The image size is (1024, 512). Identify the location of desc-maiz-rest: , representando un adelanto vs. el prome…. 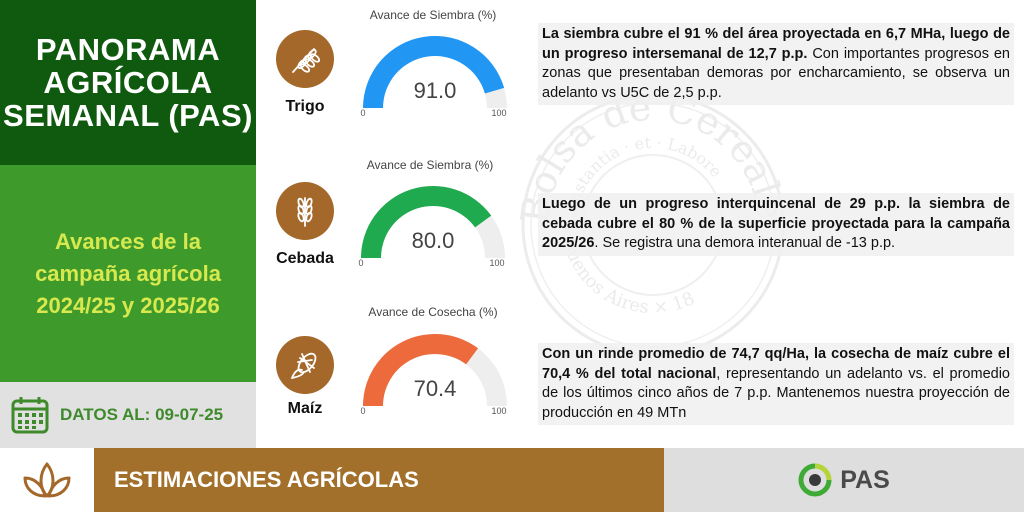
(776, 393).